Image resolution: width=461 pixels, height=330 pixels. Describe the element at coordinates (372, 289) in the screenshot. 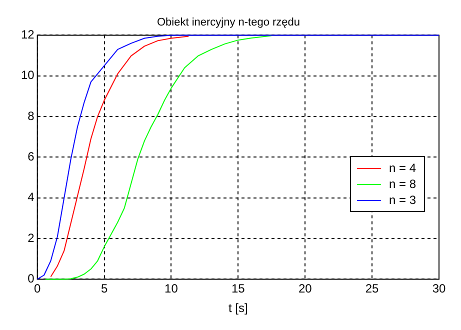

I see `x-tick-label: 25` at that location.